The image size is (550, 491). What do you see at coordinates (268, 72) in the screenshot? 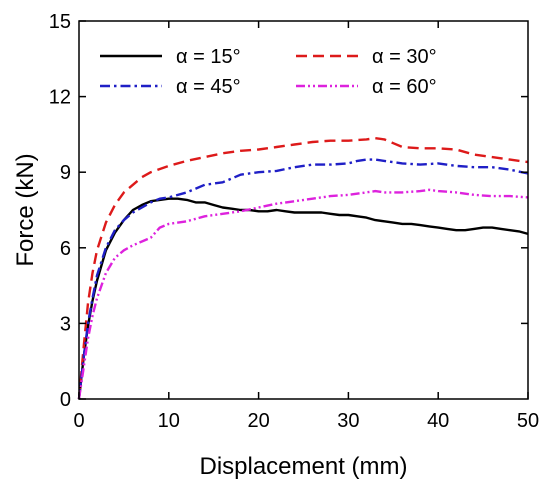
I see `legend: α = 15° α = 30° α = 45° α = 60°` at bounding box center [268, 72].